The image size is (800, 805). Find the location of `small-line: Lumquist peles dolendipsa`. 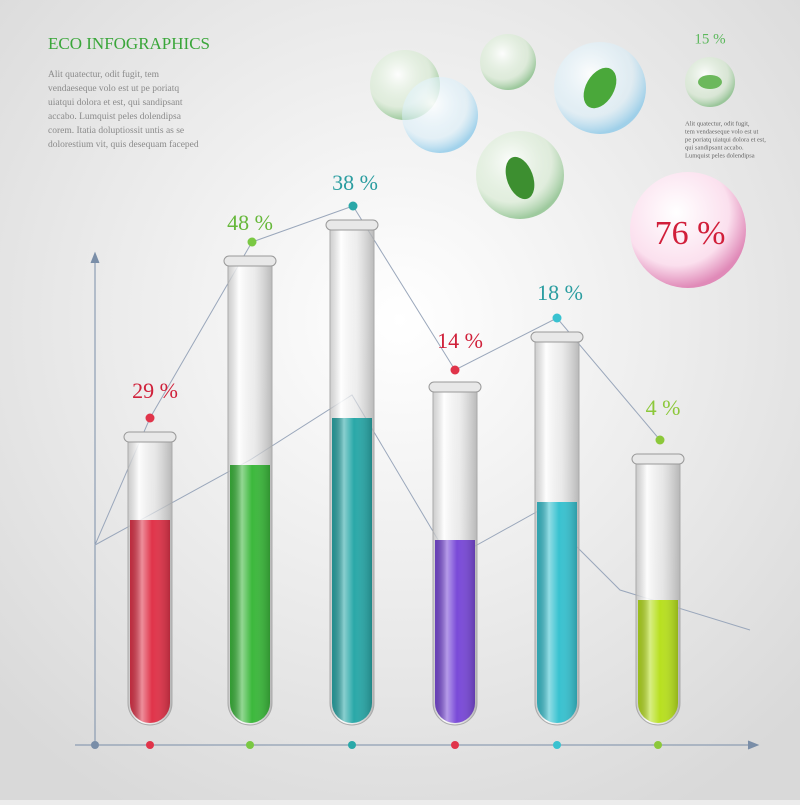

small-line: Lumquist peles dolendipsa is located at coordinates (720, 155).